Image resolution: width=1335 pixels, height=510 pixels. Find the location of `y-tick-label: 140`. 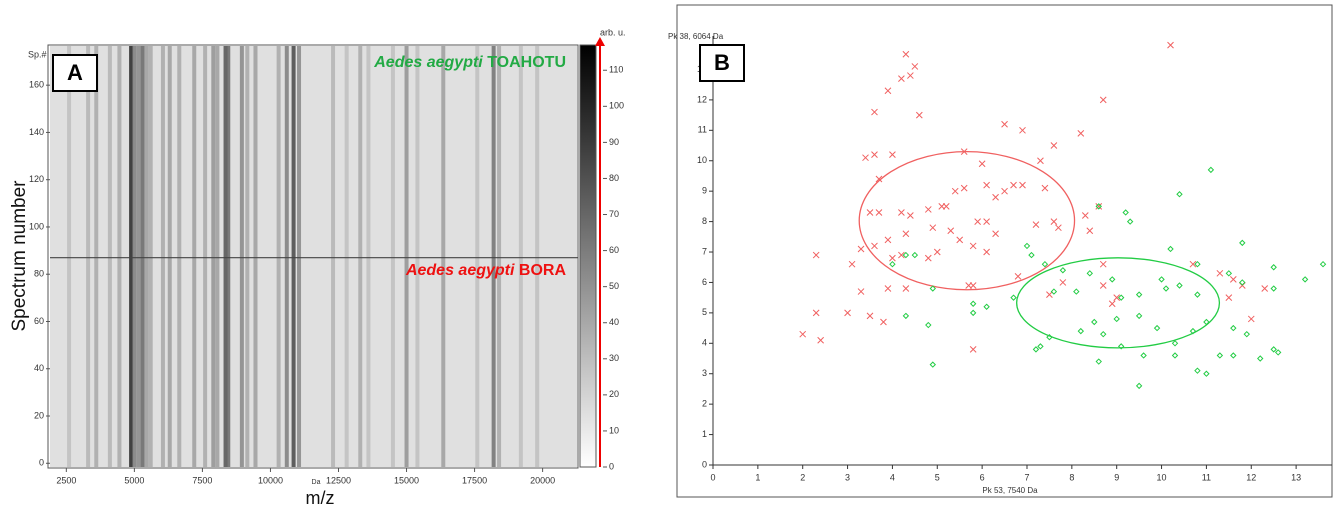

y-tick-label: 140 is located at coordinates (36, 132).